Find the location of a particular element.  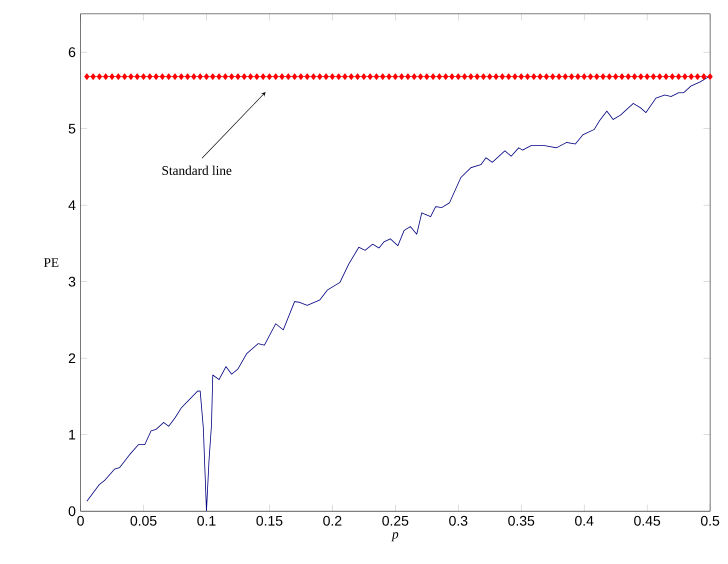

x-tick-label: 0.25 is located at coordinates (395, 521).